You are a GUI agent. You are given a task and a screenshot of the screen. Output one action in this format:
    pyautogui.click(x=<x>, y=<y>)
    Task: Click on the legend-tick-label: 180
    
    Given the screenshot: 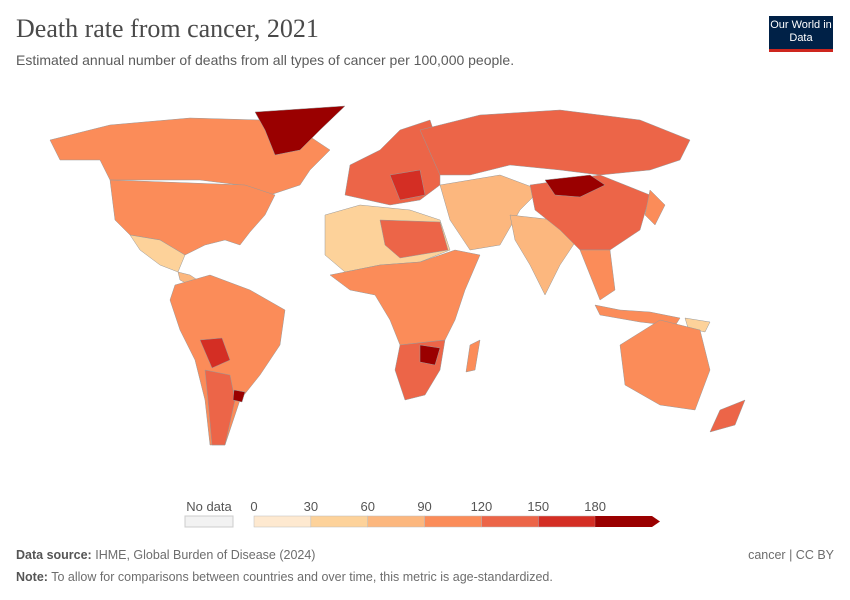 What is the action you would take?
    pyautogui.click(x=595, y=506)
    